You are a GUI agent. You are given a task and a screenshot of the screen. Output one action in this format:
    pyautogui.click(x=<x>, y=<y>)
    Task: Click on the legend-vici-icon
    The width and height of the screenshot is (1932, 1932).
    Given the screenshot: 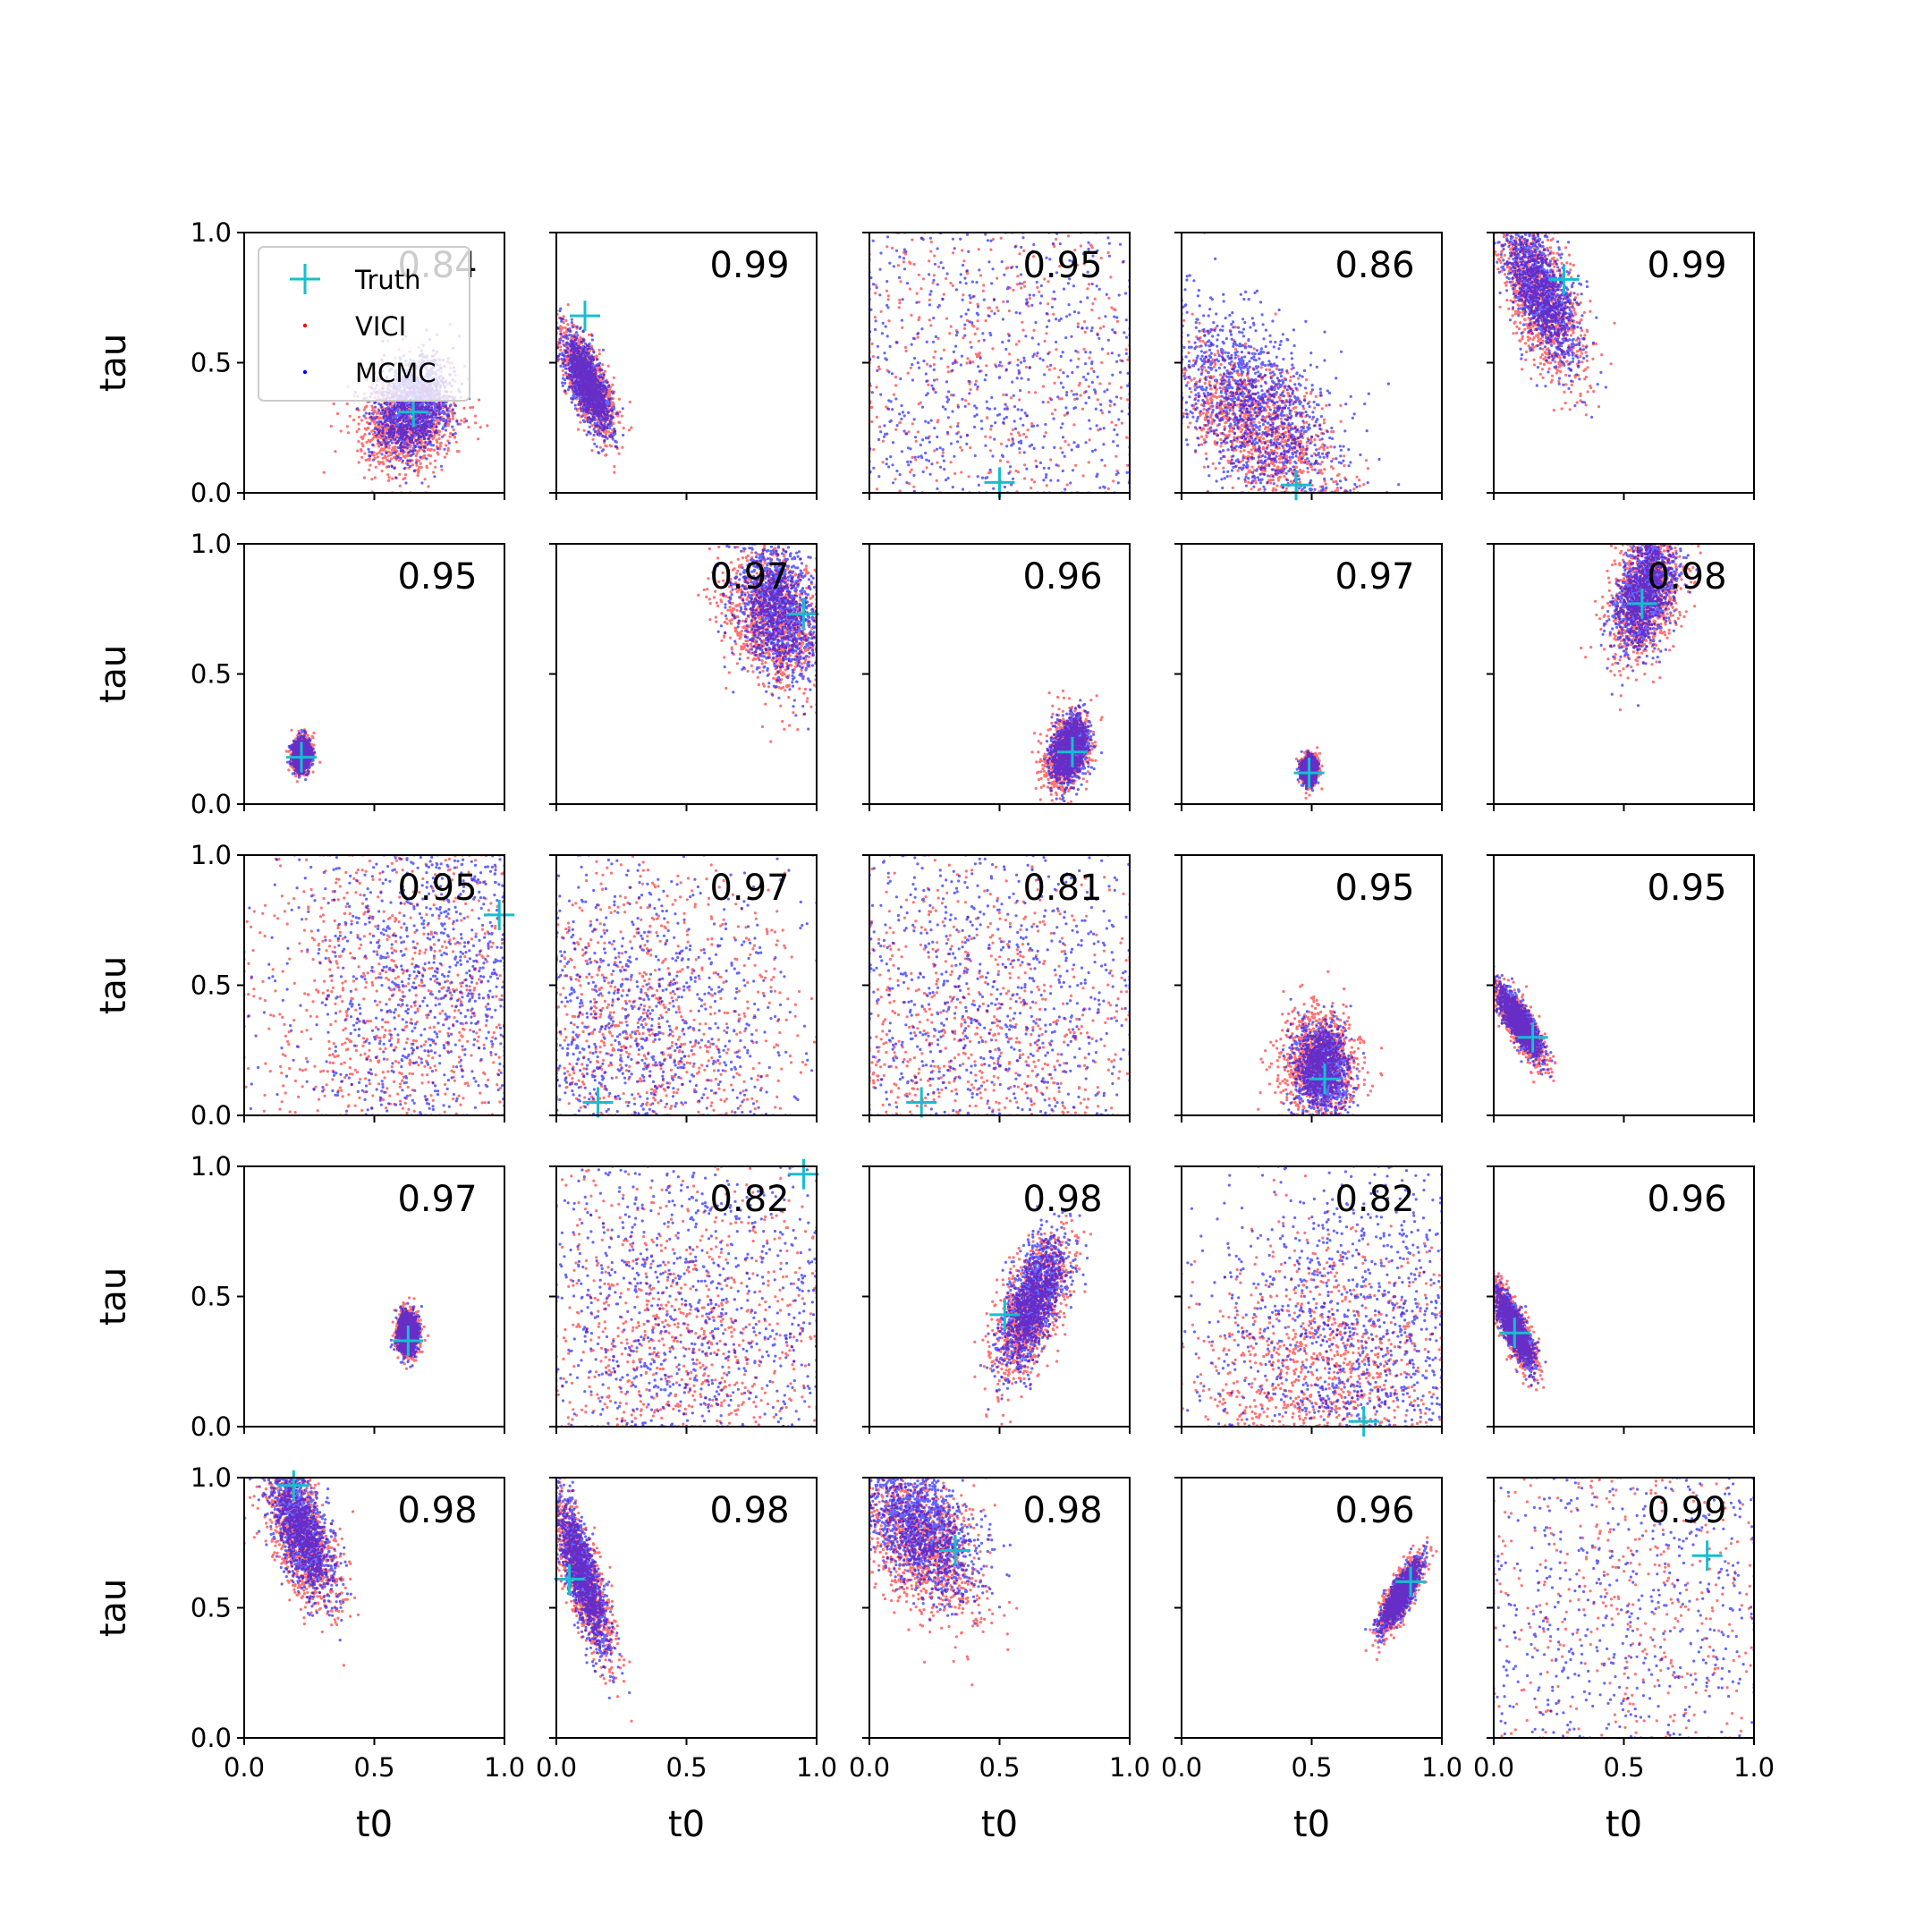 What is the action you would take?
    pyautogui.click(x=305, y=325)
    